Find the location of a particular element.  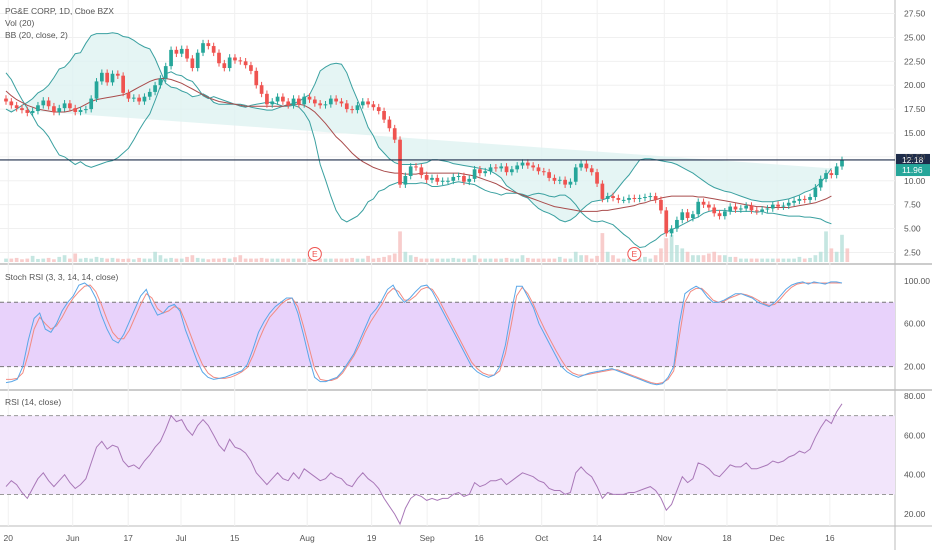

price-tick-label: 10.00 is located at coordinates (915, 181).